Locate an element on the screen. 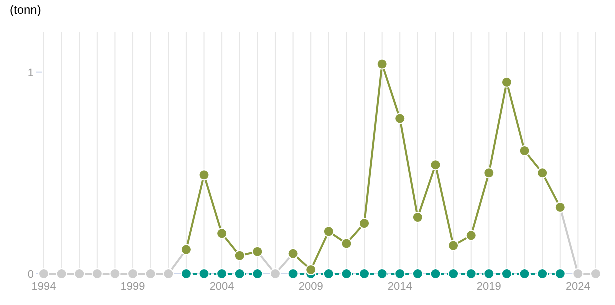 The height and width of the screenshot is (305, 615). y-tick-label: 0 is located at coordinates (31, 275).